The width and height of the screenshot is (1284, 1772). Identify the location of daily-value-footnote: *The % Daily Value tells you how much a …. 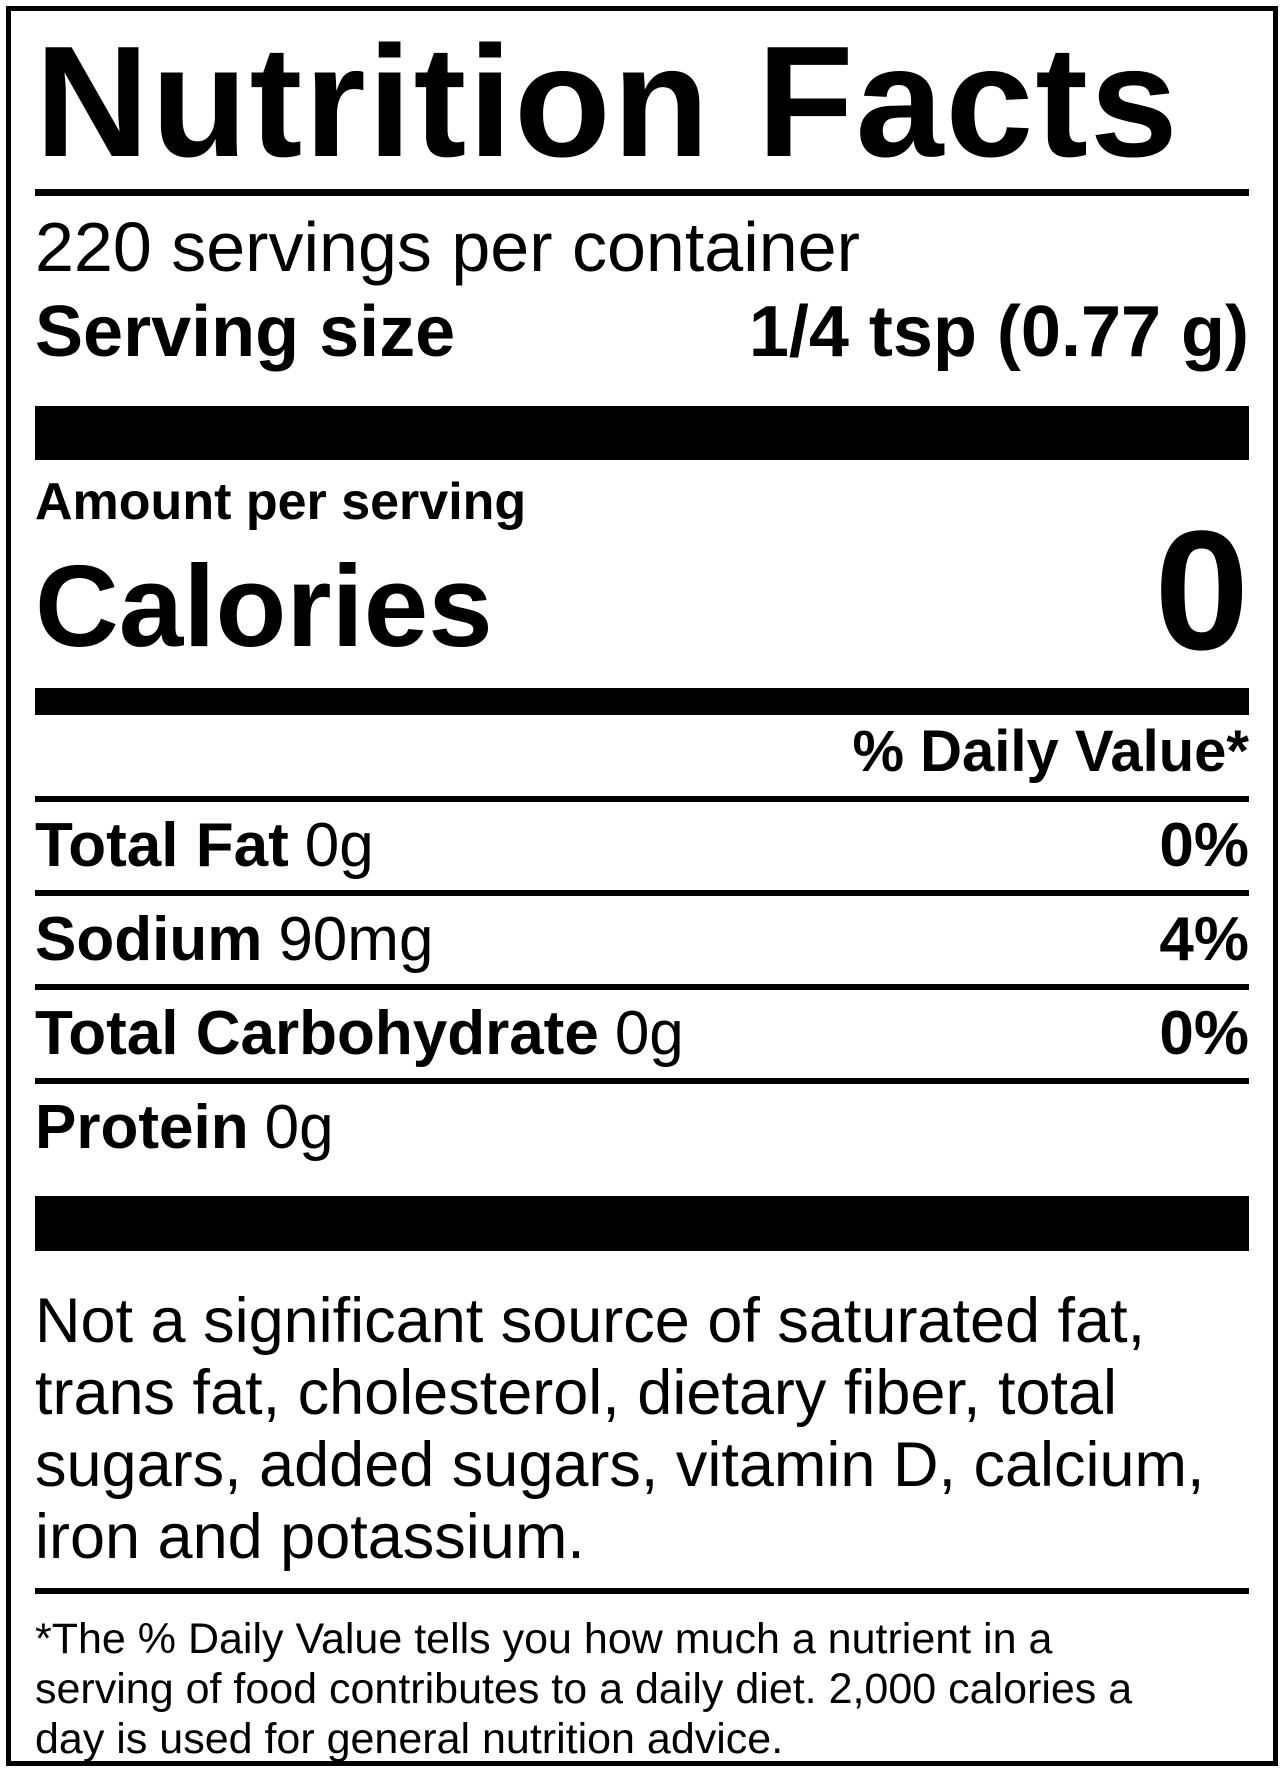
(642, 1688).